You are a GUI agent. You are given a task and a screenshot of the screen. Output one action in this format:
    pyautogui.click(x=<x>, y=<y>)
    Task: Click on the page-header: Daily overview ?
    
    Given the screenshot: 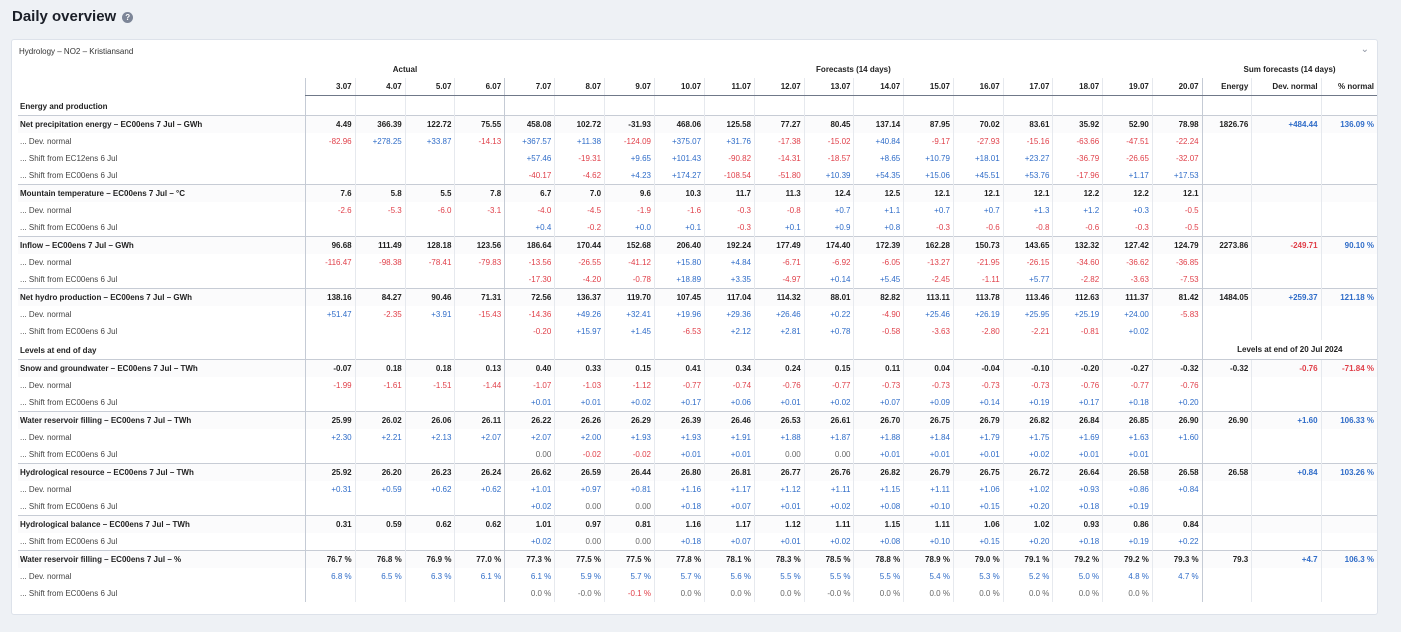 What is the action you would take?
    pyautogui.click(x=73, y=16)
    